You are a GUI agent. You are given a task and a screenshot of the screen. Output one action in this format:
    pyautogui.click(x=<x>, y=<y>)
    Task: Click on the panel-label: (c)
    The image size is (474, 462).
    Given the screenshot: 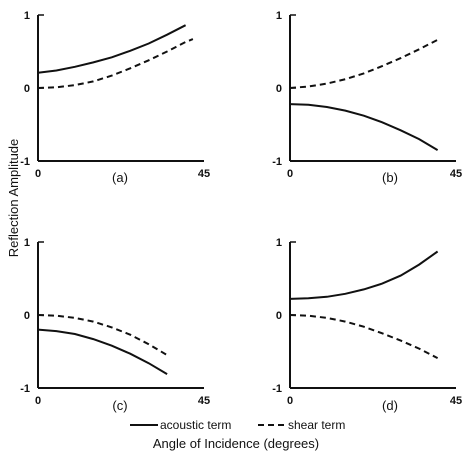 What is the action you would take?
    pyautogui.click(x=119, y=405)
    